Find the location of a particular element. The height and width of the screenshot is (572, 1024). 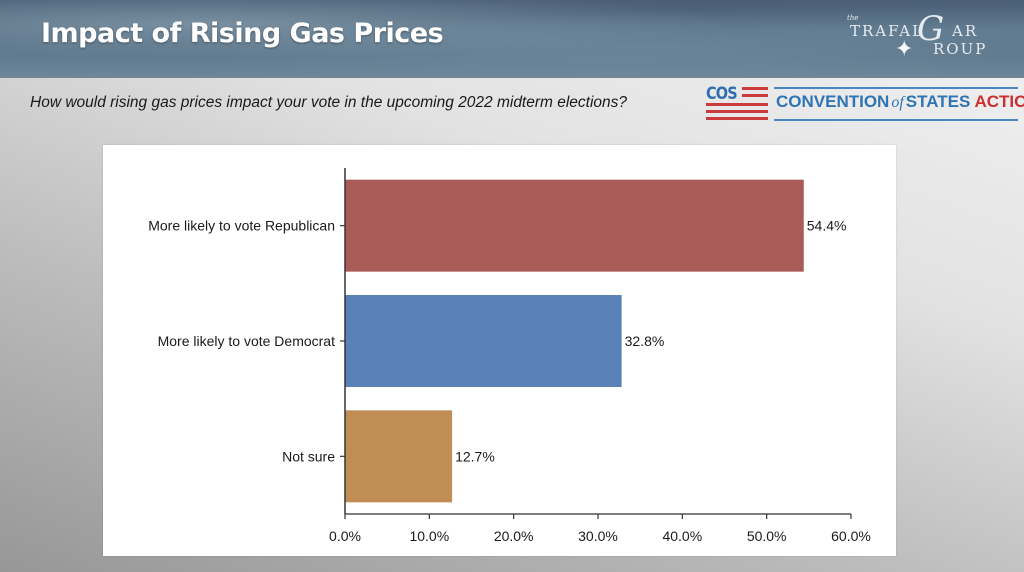

logo-word-roup: ROUP is located at coordinates (960, 49).